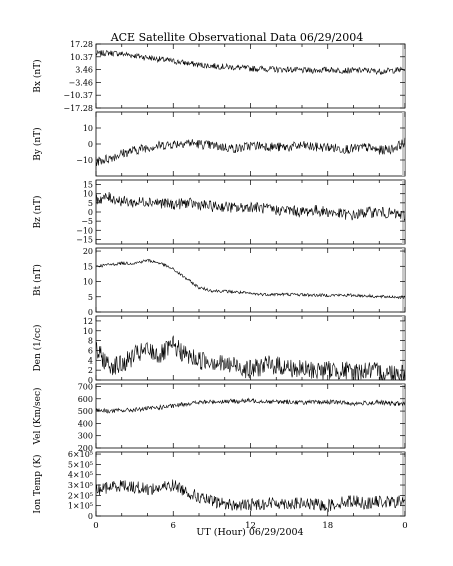  What do you see at coordinates (80, 82) in the screenshot?
I see `y-tick-label: −3.46` at bounding box center [80, 82].